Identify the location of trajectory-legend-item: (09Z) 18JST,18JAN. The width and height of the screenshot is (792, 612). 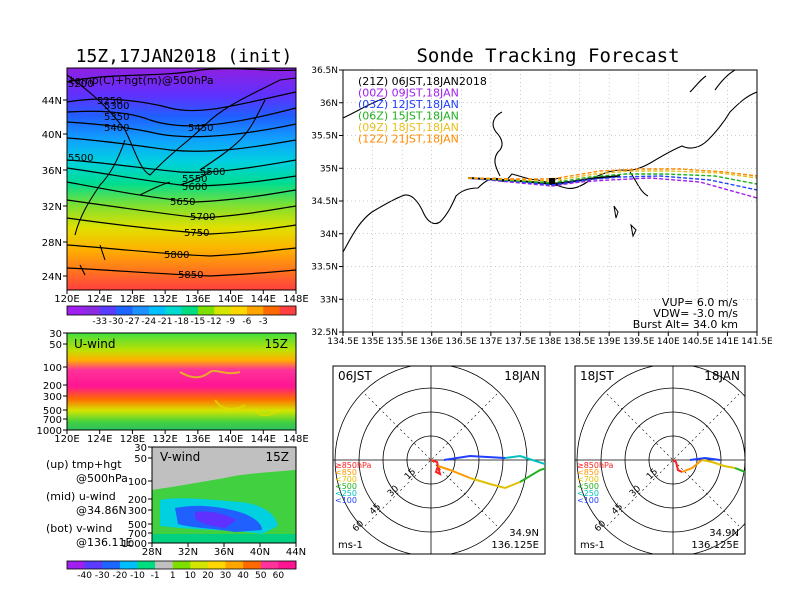
(408, 127).